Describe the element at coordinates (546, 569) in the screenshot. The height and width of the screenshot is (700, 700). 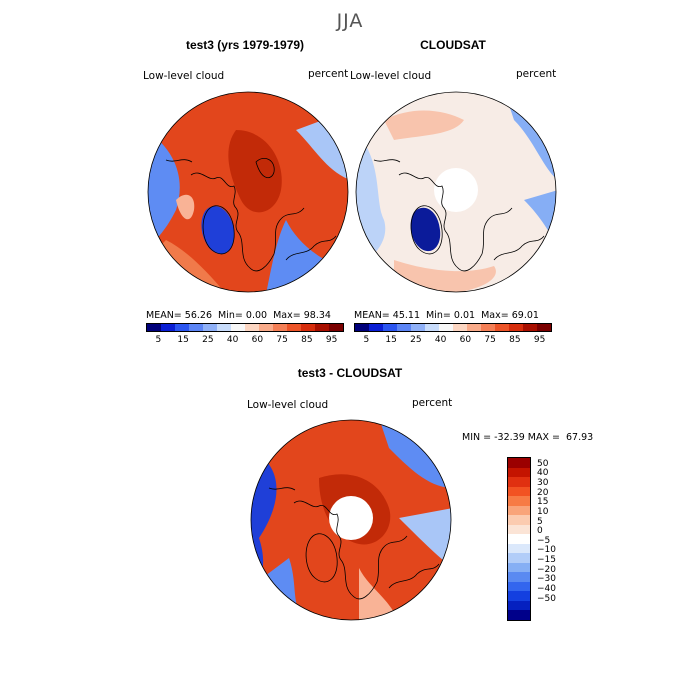
I see `colorbar-tick-label: −20` at that location.